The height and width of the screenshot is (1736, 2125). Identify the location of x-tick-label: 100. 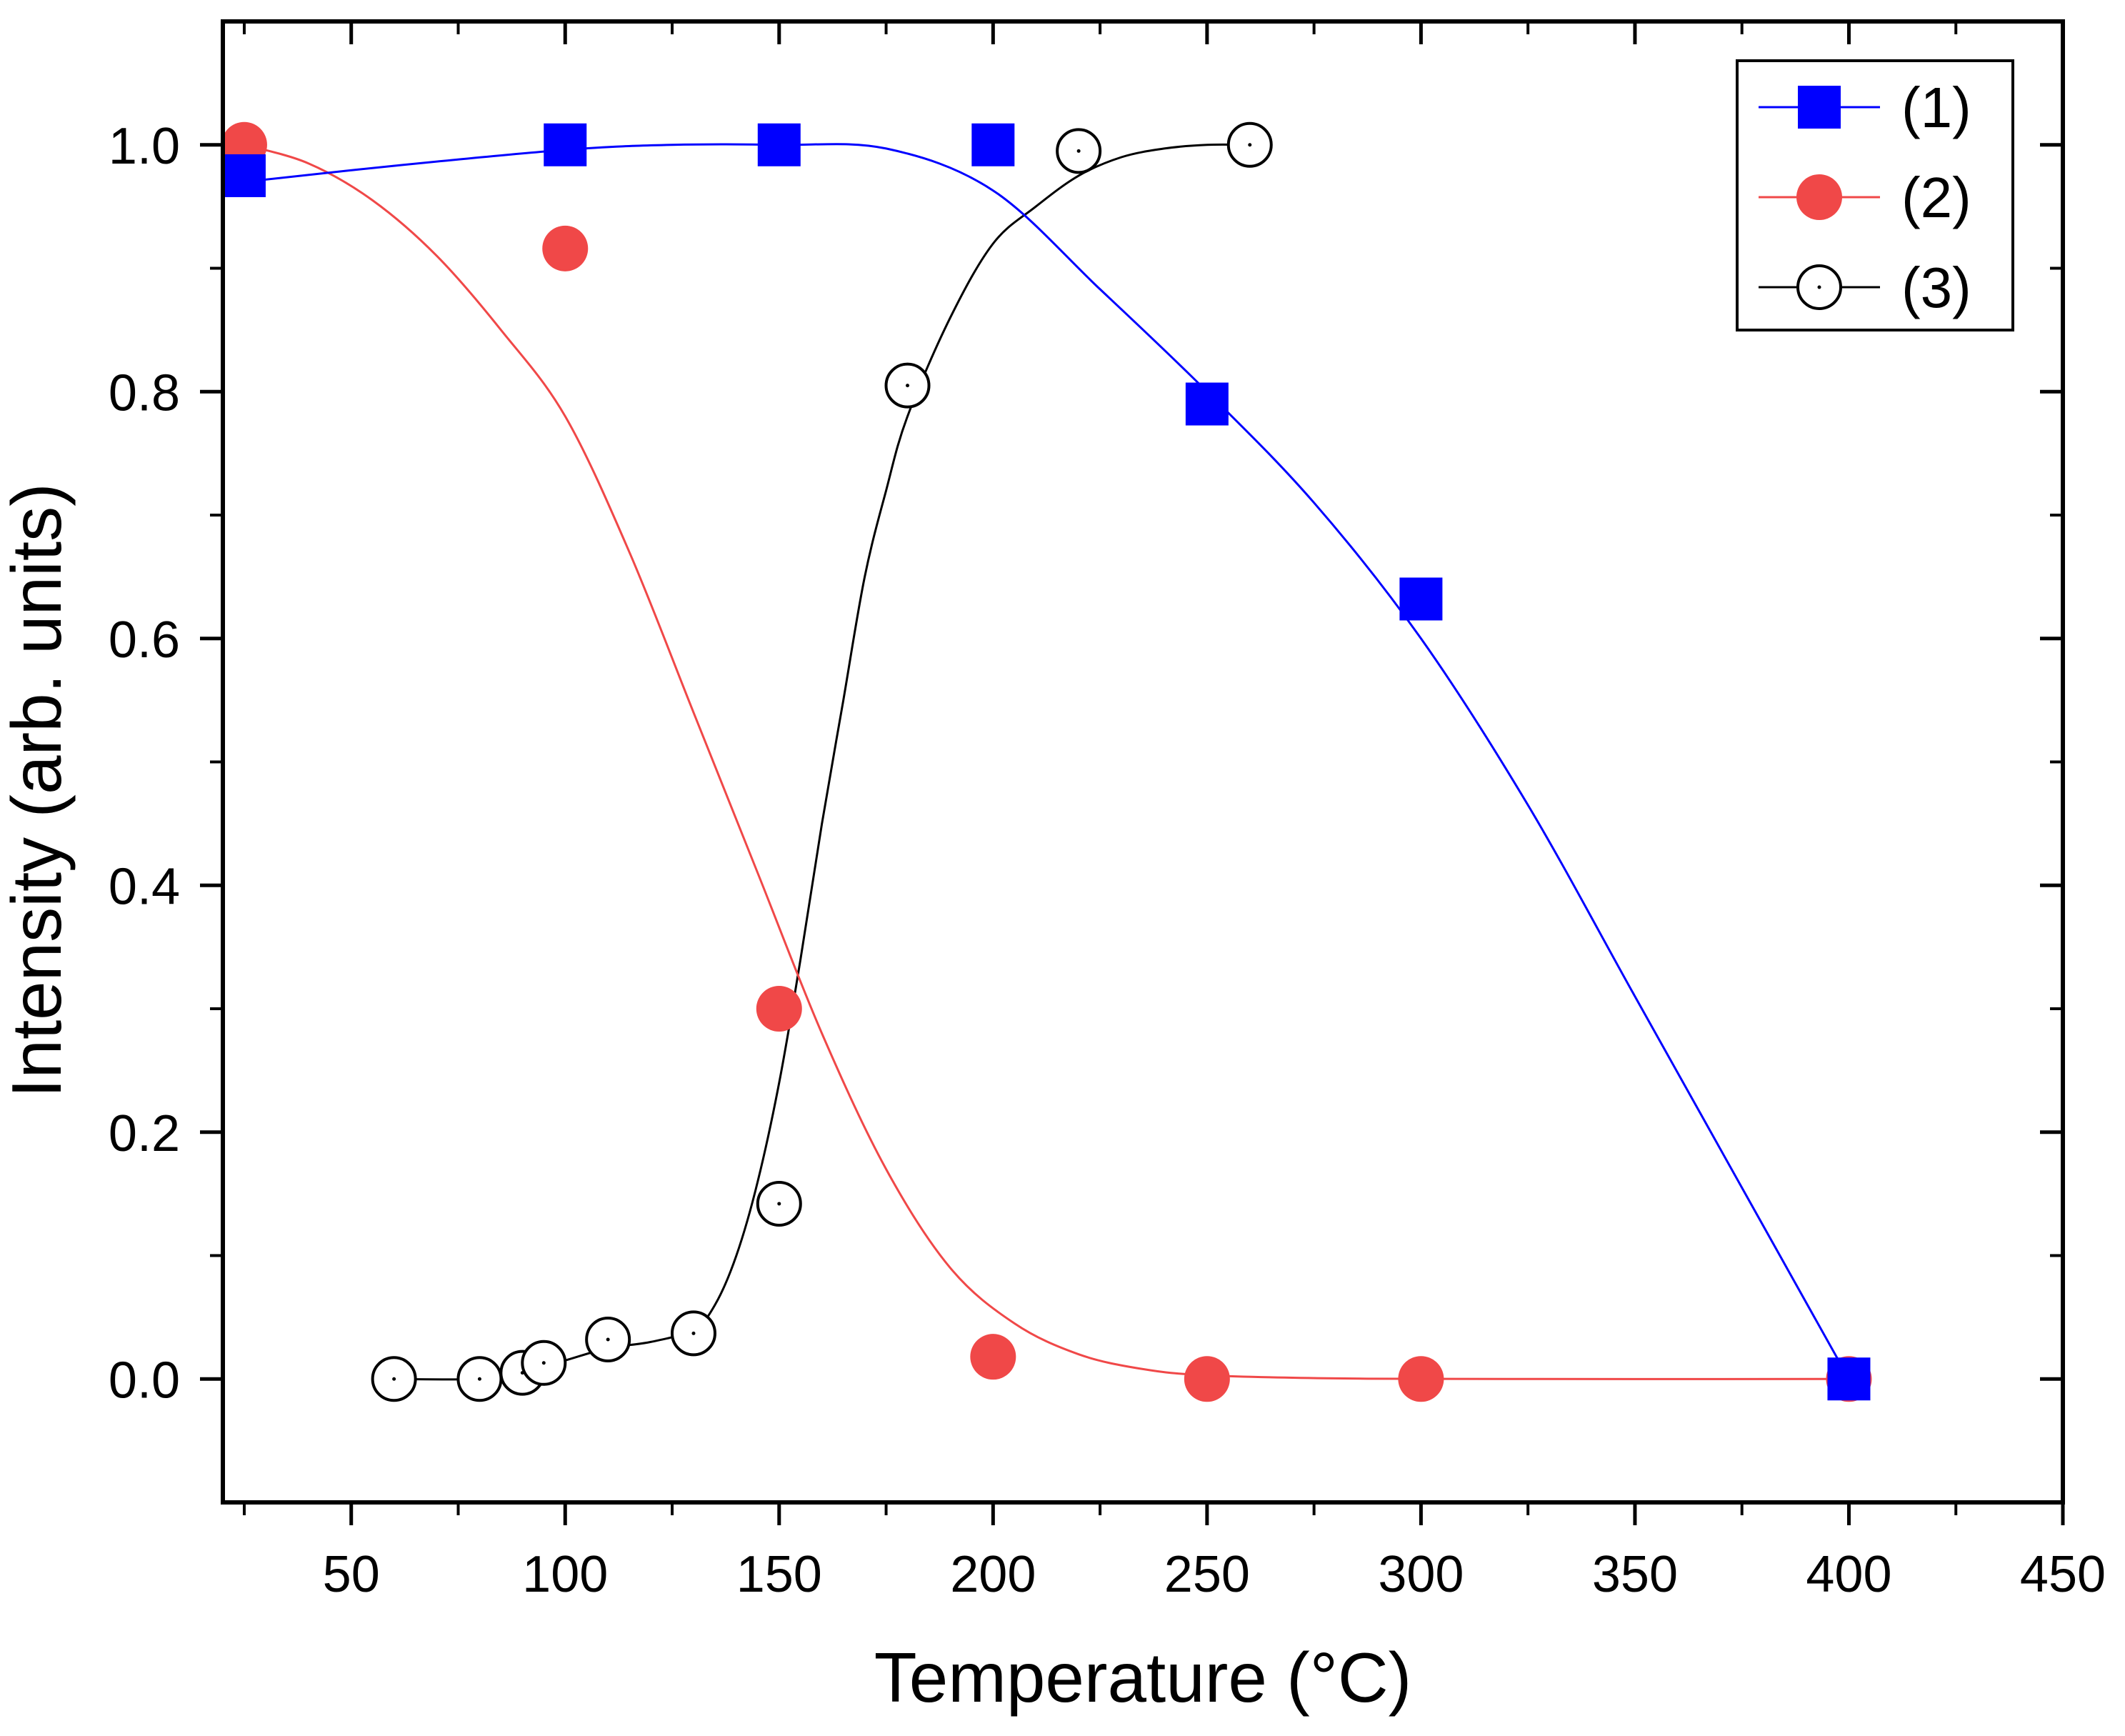
(565, 1574).